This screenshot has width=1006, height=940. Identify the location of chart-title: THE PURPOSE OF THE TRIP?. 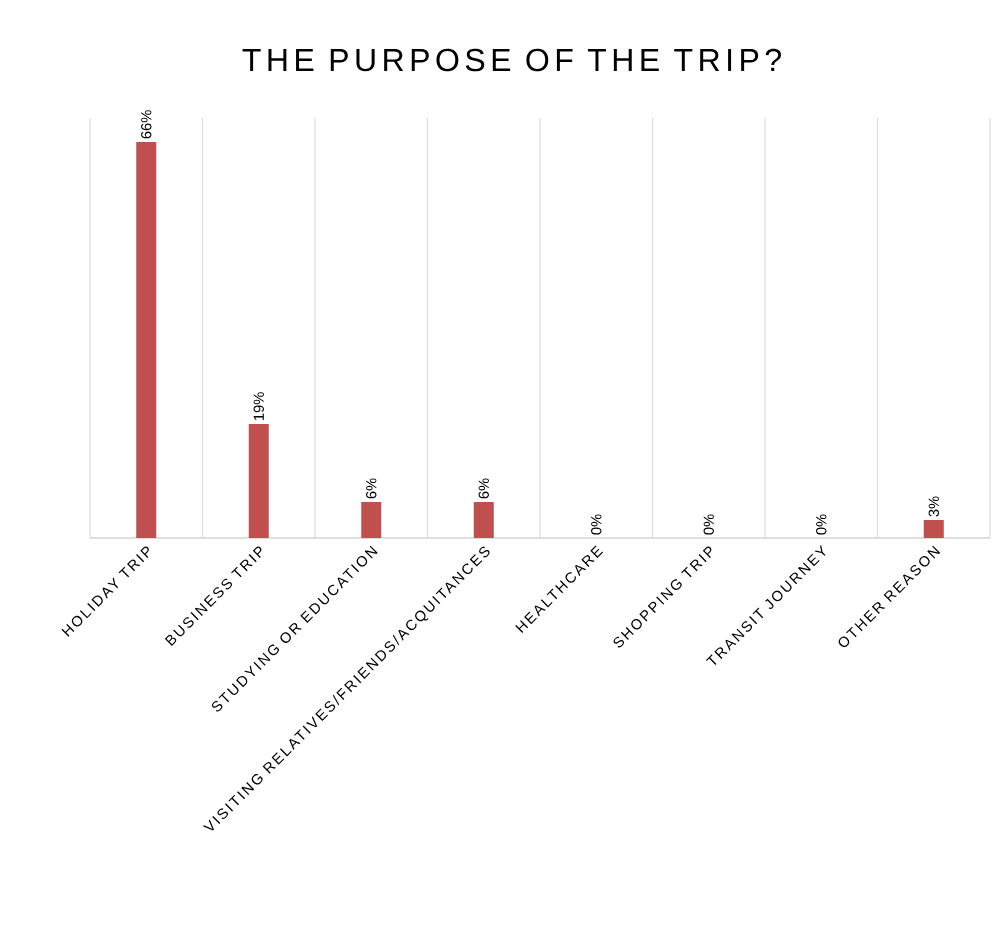
(511, 60).